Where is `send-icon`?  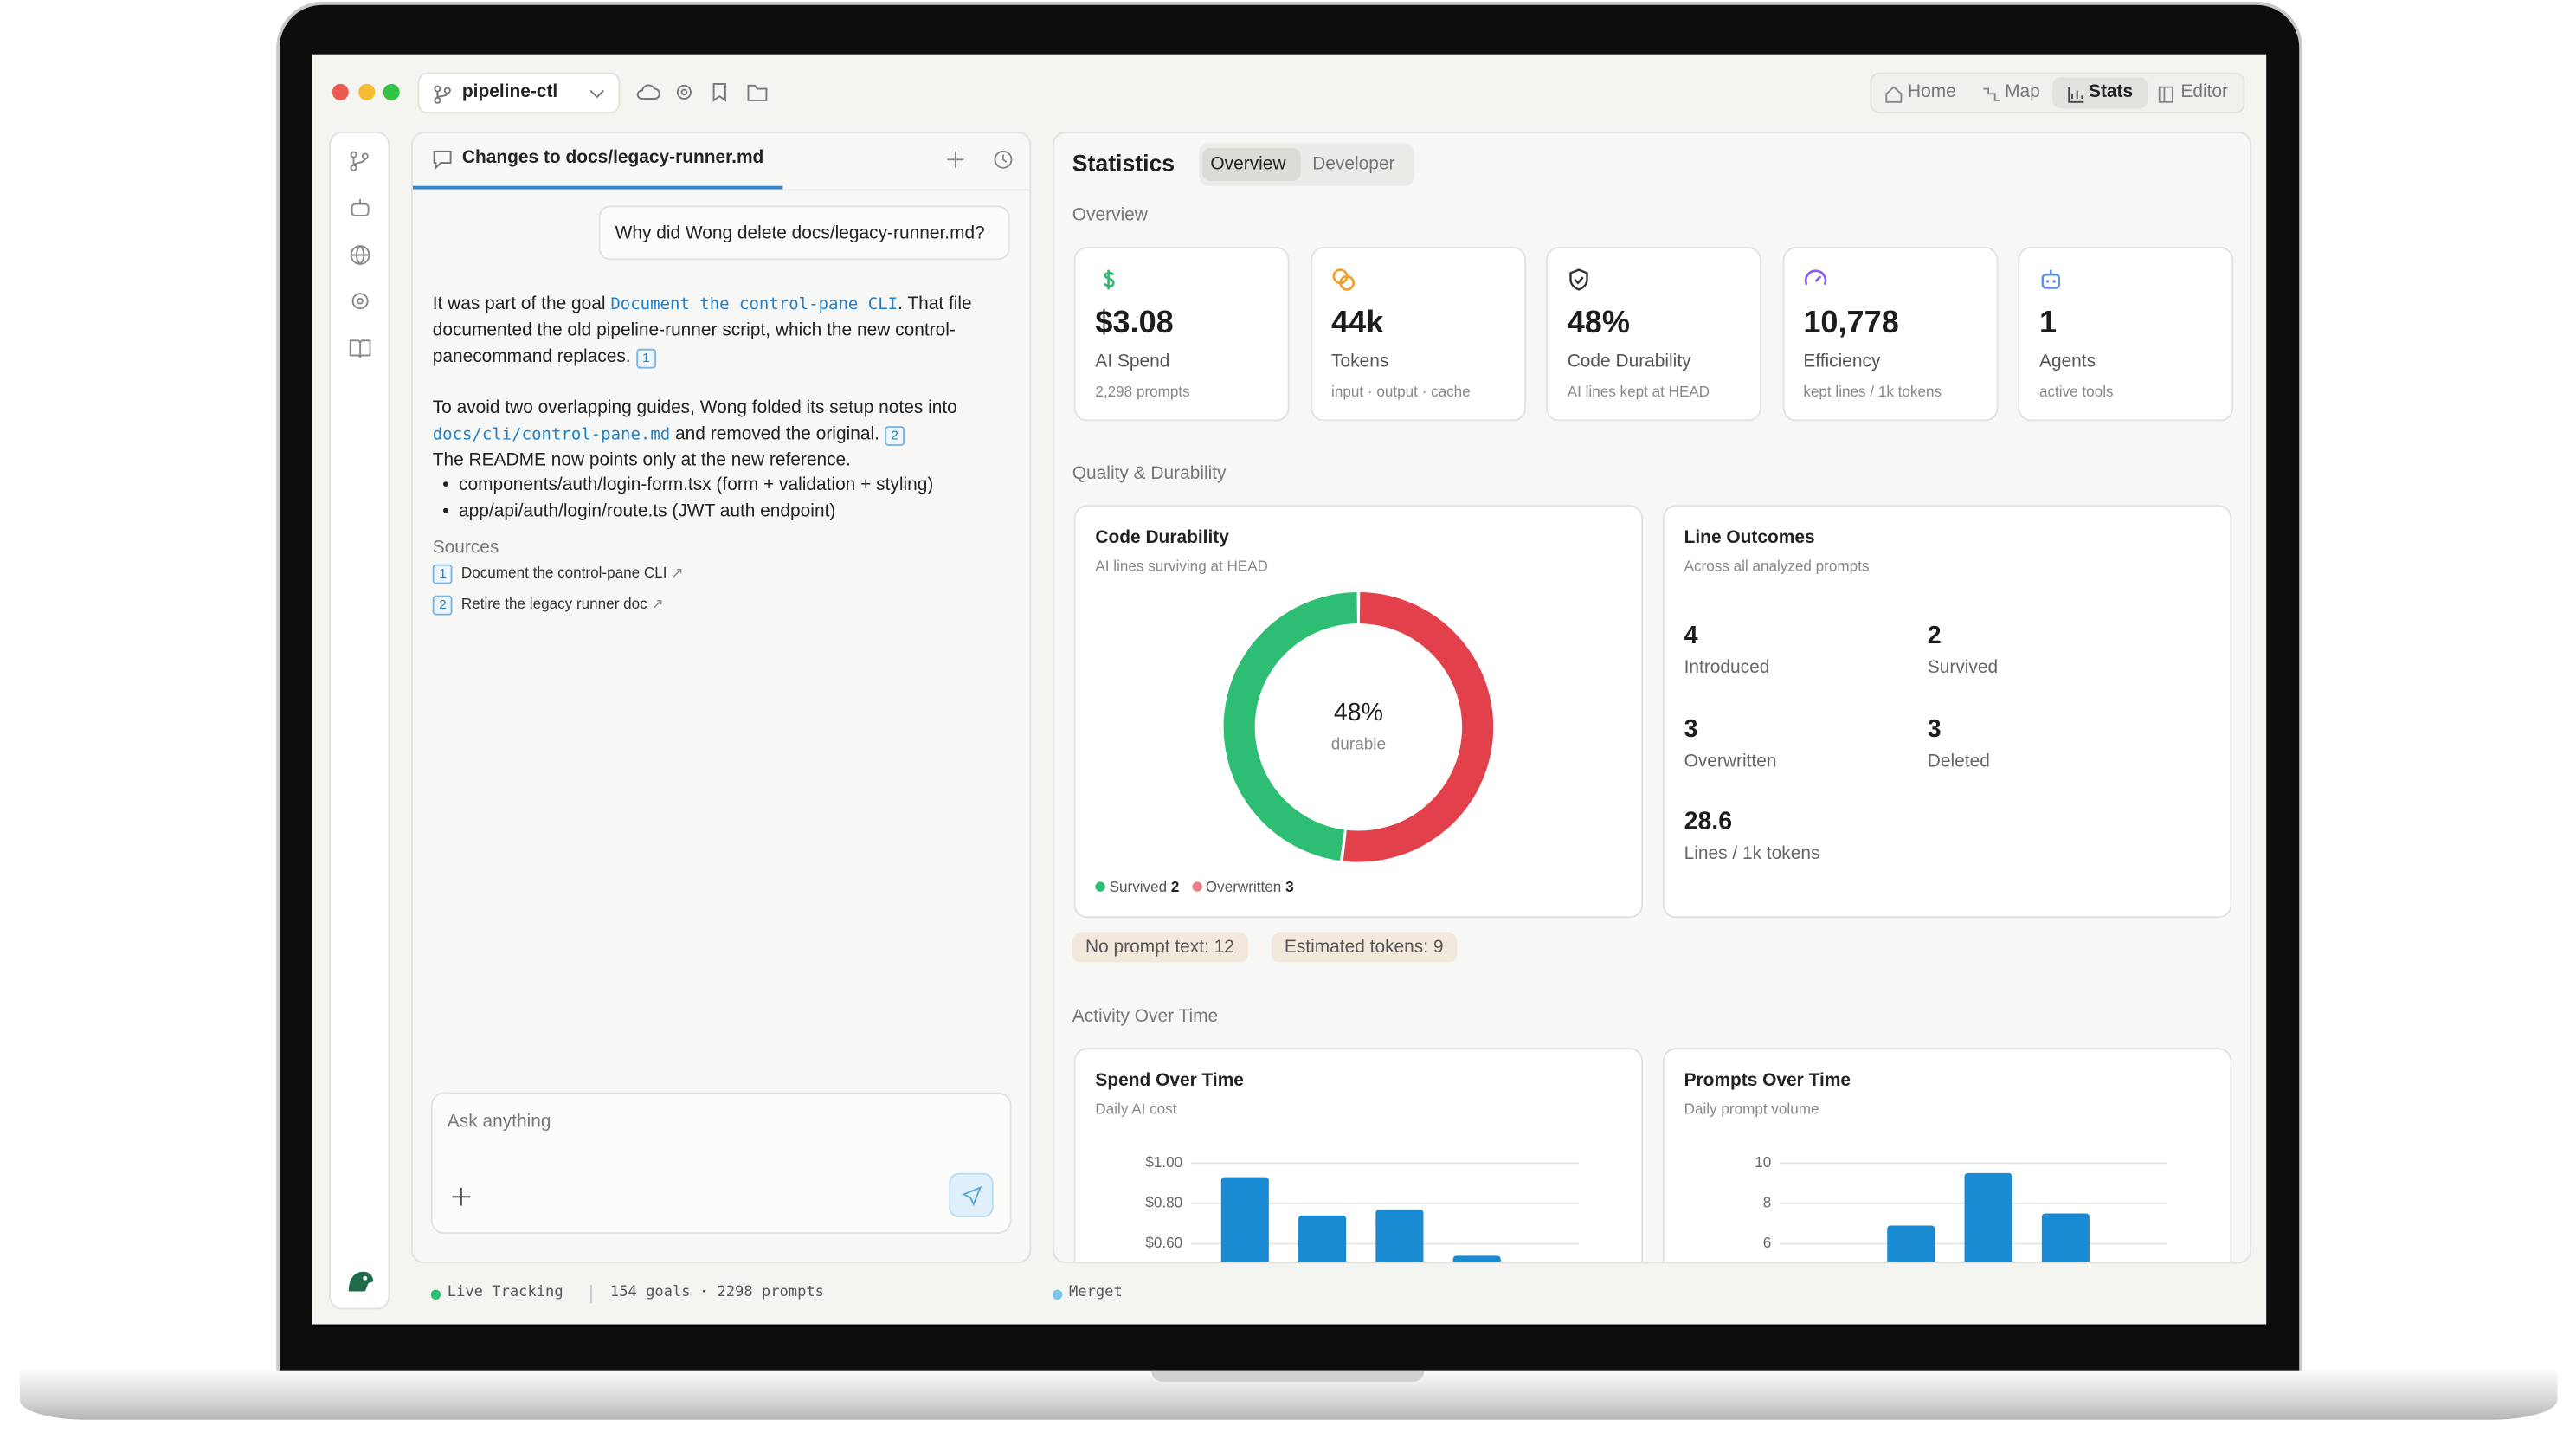
send-icon is located at coordinates (972, 1196).